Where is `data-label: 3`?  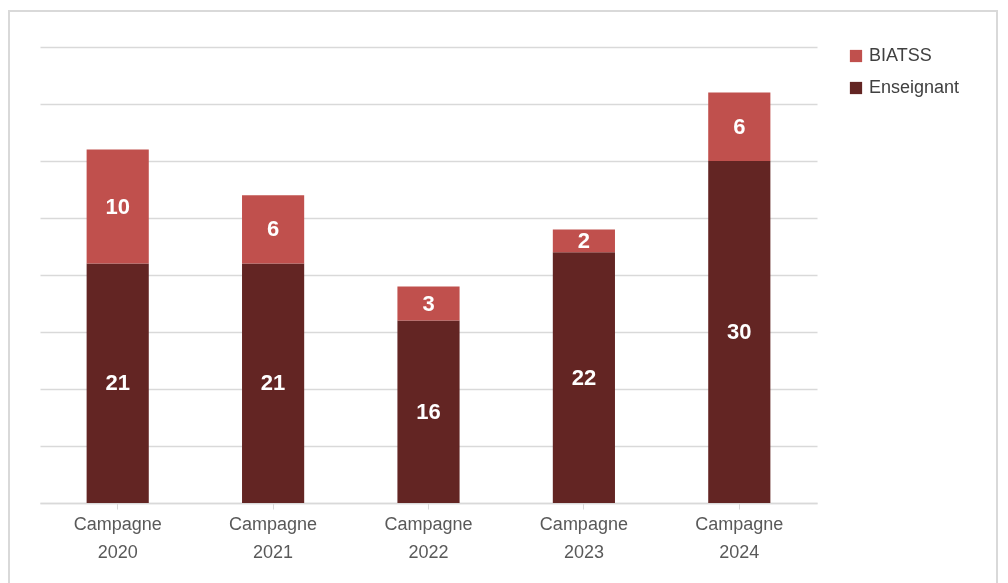
data-label: 3 is located at coordinates (428, 303).